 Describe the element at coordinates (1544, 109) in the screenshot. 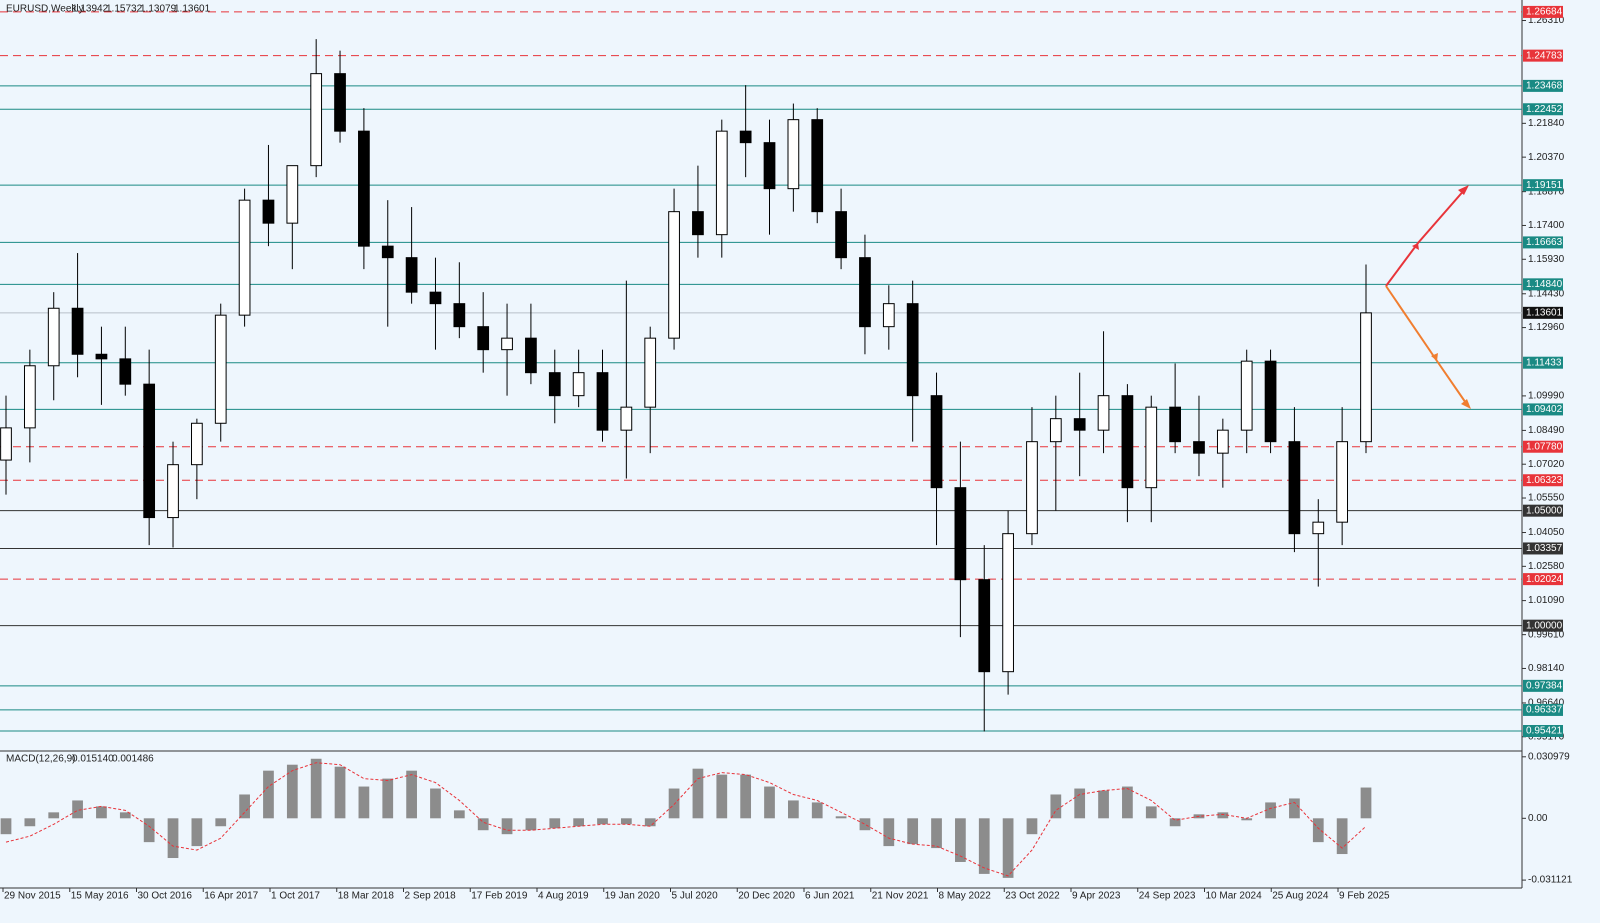

I see `level-label: 1.22452` at that location.